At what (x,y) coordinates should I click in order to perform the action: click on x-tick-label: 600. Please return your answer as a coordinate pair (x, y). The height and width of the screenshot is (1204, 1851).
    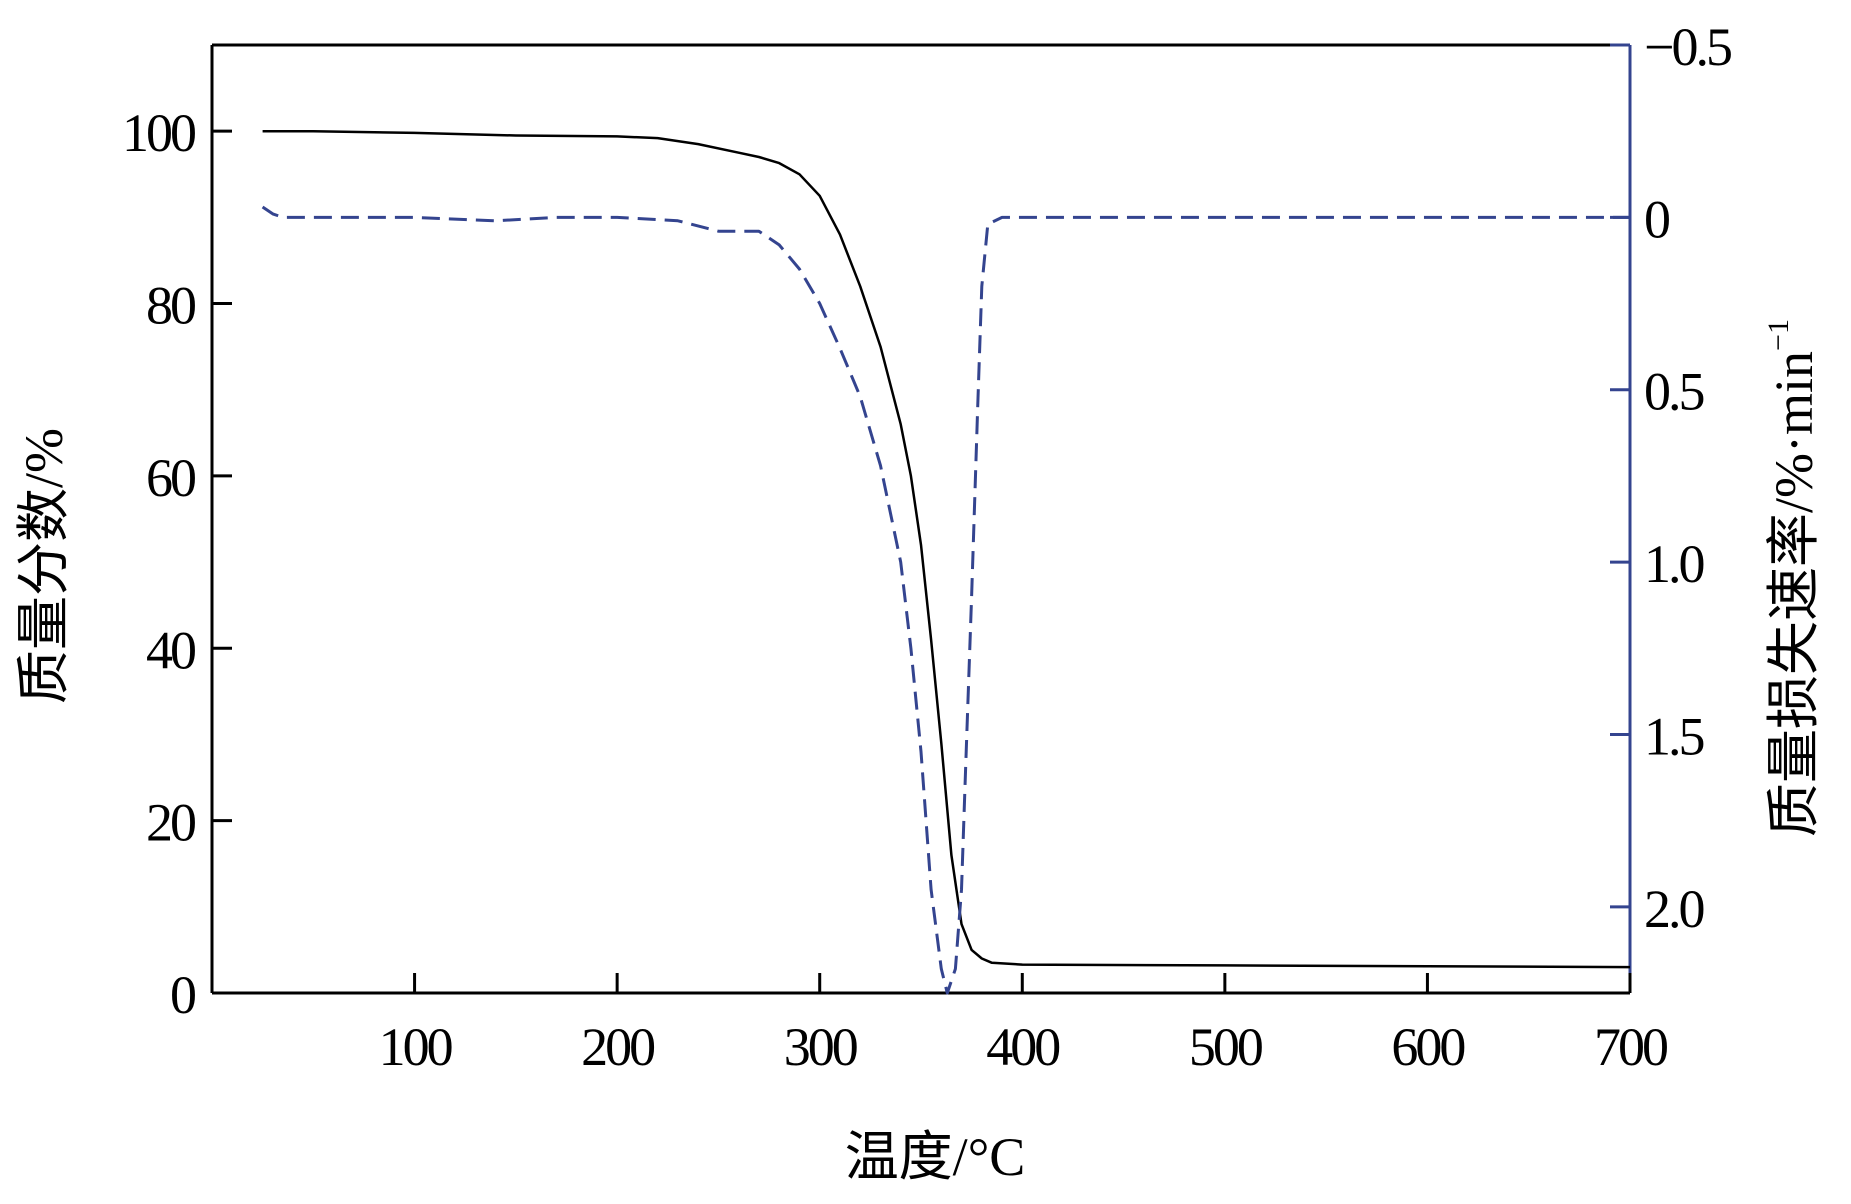
    Looking at the image, I should click on (1427, 1047).